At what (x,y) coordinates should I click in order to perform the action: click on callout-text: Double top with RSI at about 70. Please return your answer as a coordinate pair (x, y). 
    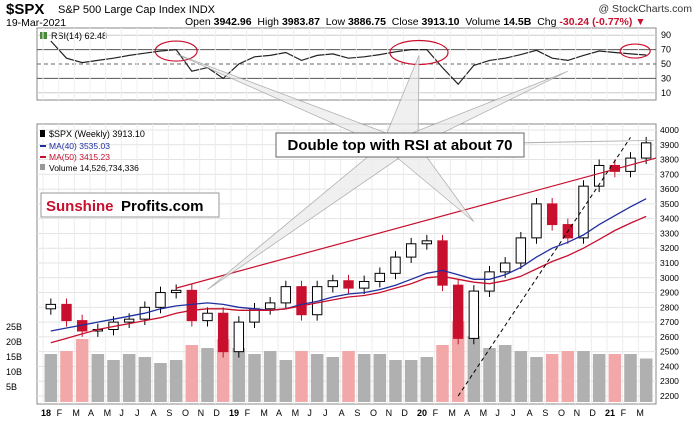
    Looking at the image, I should click on (400, 145).